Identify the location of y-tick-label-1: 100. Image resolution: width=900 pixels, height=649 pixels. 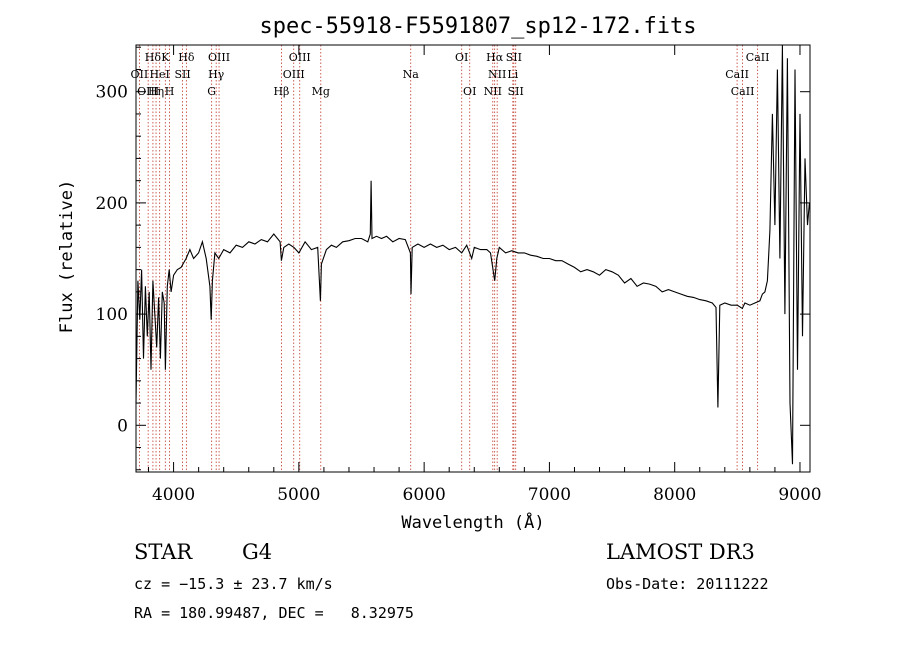
(112, 315).